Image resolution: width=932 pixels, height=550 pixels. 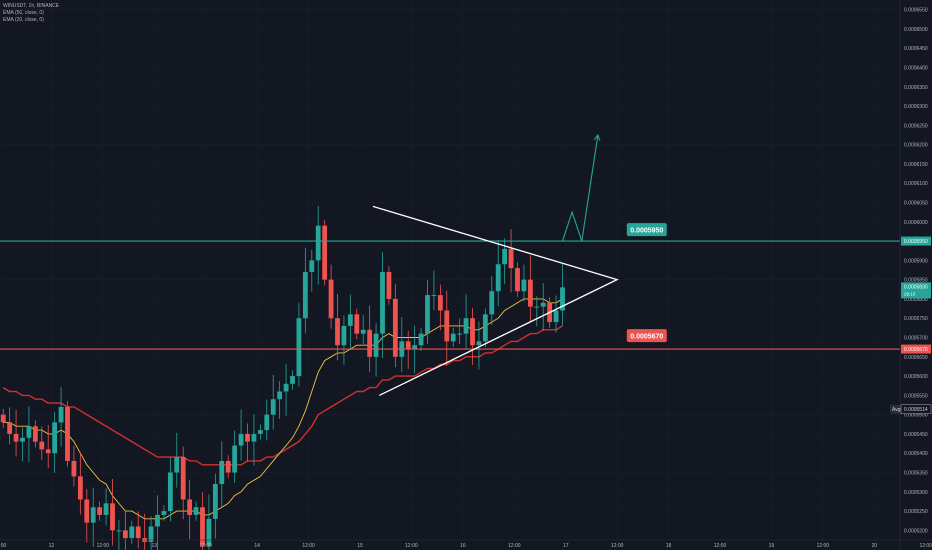 I want to click on y-tick-label: 0.0005800, so click(x=916, y=300).